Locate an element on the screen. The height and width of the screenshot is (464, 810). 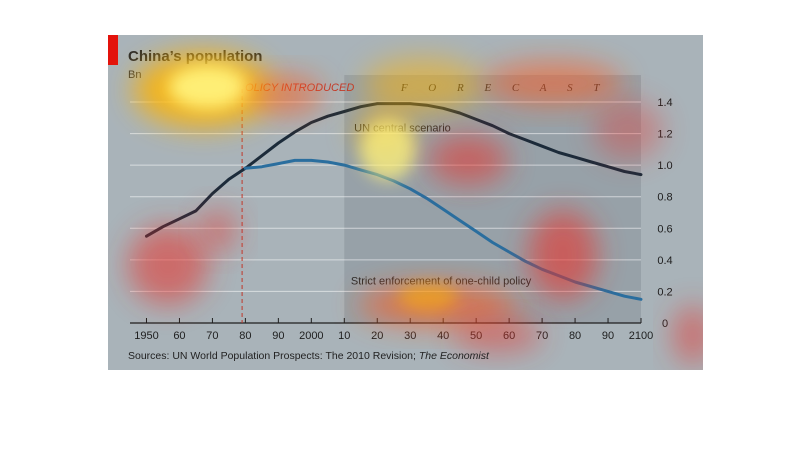
annotation-1: Strict enforcement of one-child policy is located at coordinates (441, 281).